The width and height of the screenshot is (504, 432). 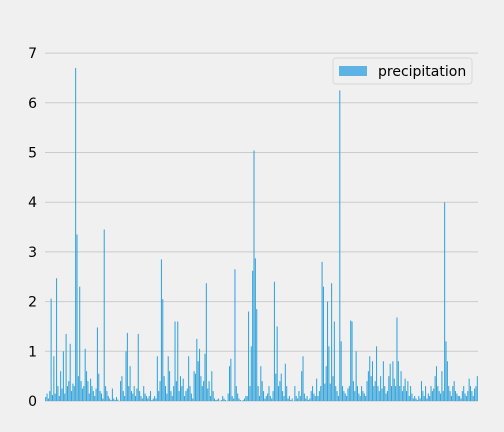 I want to click on y-tick-label: 1, so click(x=32, y=352).